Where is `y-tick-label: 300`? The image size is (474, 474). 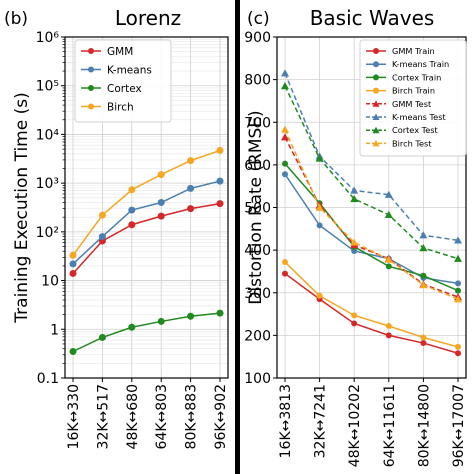
y-tick-label: 300 is located at coordinates (257, 294).